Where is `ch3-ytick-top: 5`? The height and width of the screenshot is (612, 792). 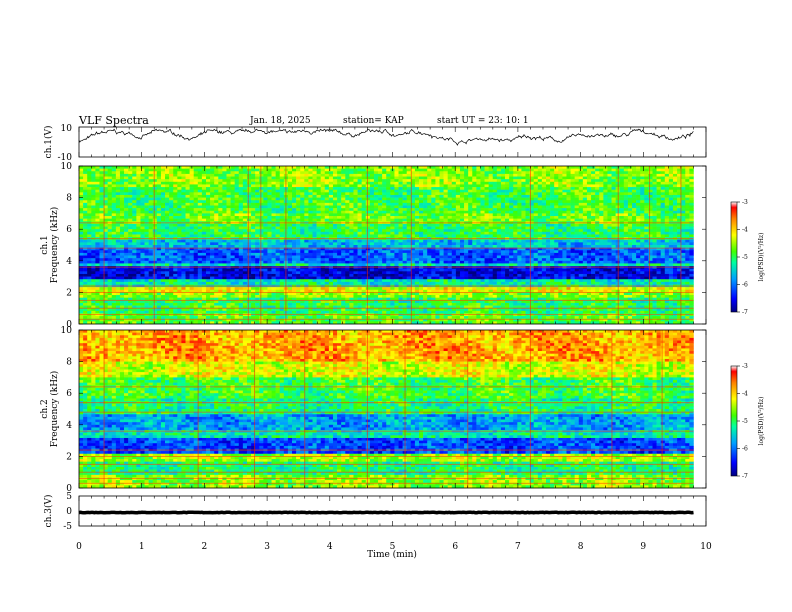 ch3-ytick-top: 5 is located at coordinates (69, 497).